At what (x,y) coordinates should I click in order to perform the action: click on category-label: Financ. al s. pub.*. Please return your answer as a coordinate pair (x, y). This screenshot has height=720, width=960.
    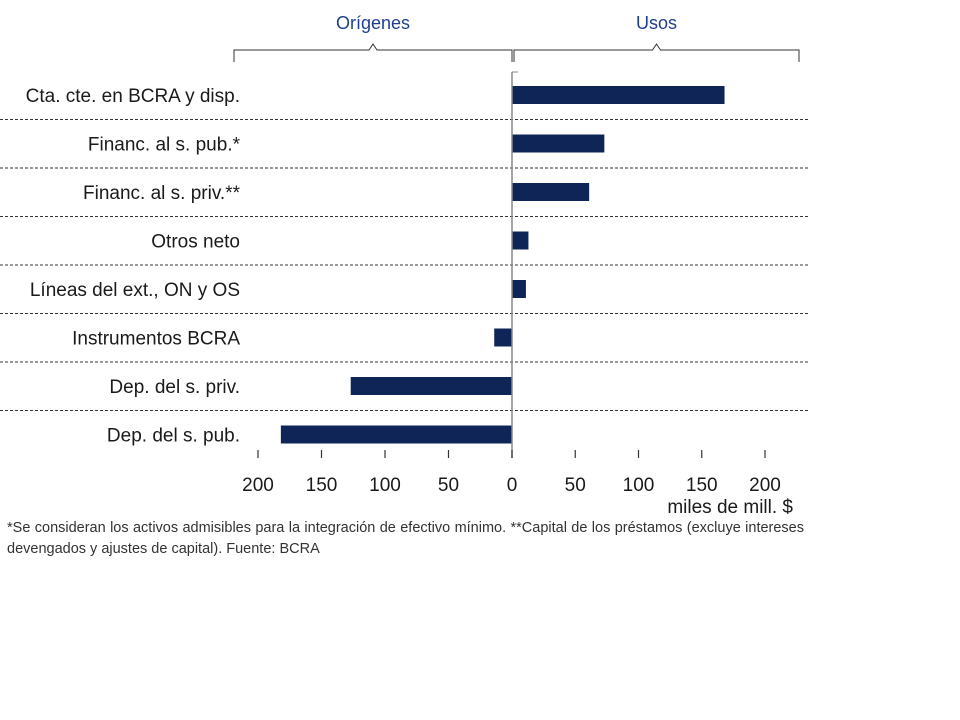
    Looking at the image, I should click on (164, 145).